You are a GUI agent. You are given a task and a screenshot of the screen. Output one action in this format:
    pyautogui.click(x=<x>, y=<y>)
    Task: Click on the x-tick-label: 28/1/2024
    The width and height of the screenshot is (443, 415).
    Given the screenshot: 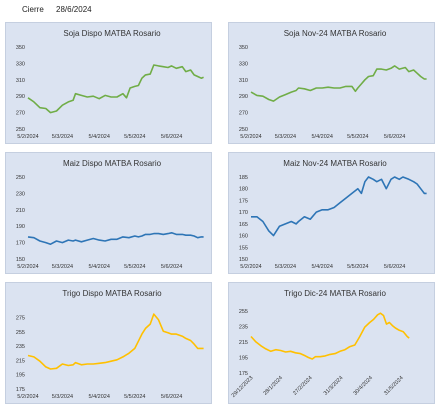 What is the action you would take?
    pyautogui.click(x=274, y=386)
    